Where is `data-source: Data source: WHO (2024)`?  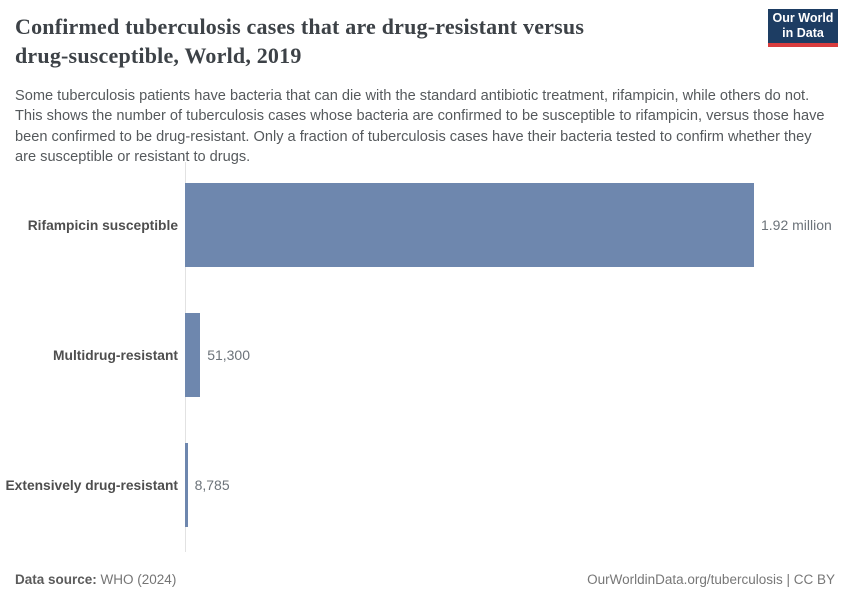 data-source: Data source: WHO (2024) is located at coordinates (95, 579).